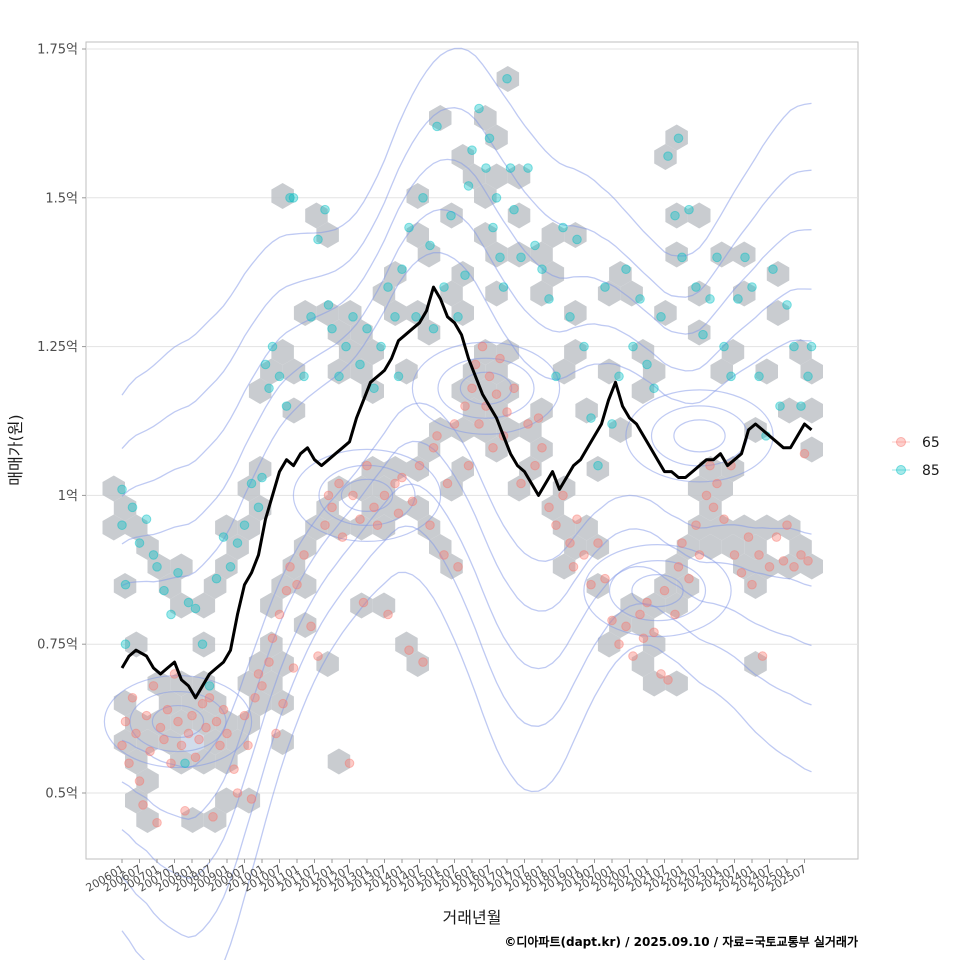 The height and width of the screenshot is (960, 960). What do you see at coordinates (916, 471) in the screenshot?
I see `legend-item-85: 85` at bounding box center [916, 471].